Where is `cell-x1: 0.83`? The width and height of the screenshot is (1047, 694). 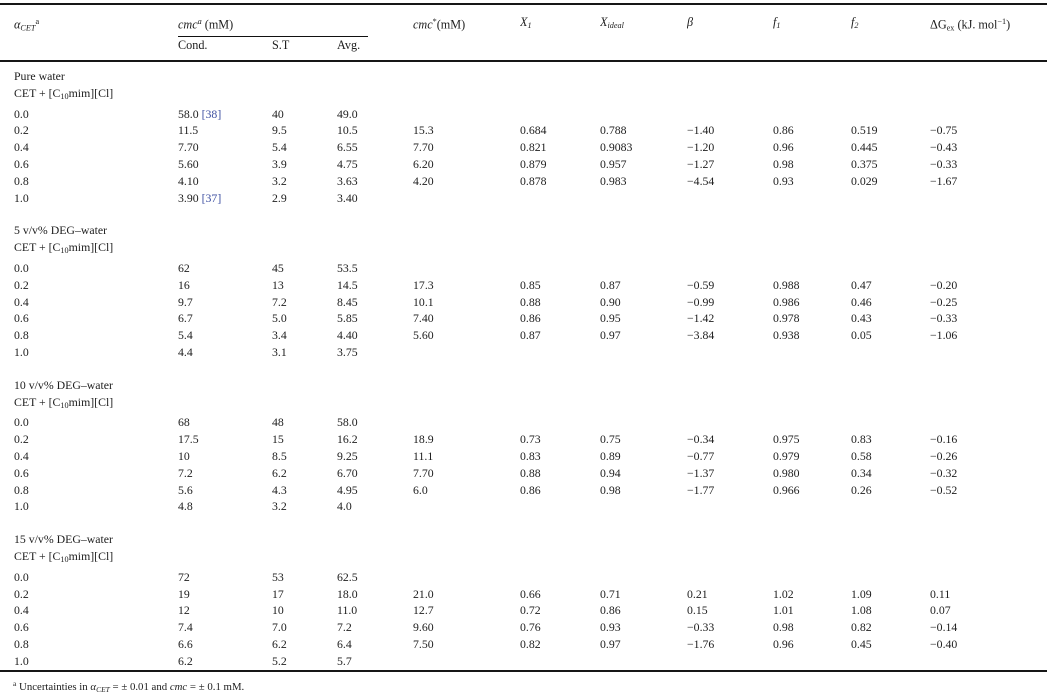 cell-x1: 0.83 is located at coordinates (530, 456).